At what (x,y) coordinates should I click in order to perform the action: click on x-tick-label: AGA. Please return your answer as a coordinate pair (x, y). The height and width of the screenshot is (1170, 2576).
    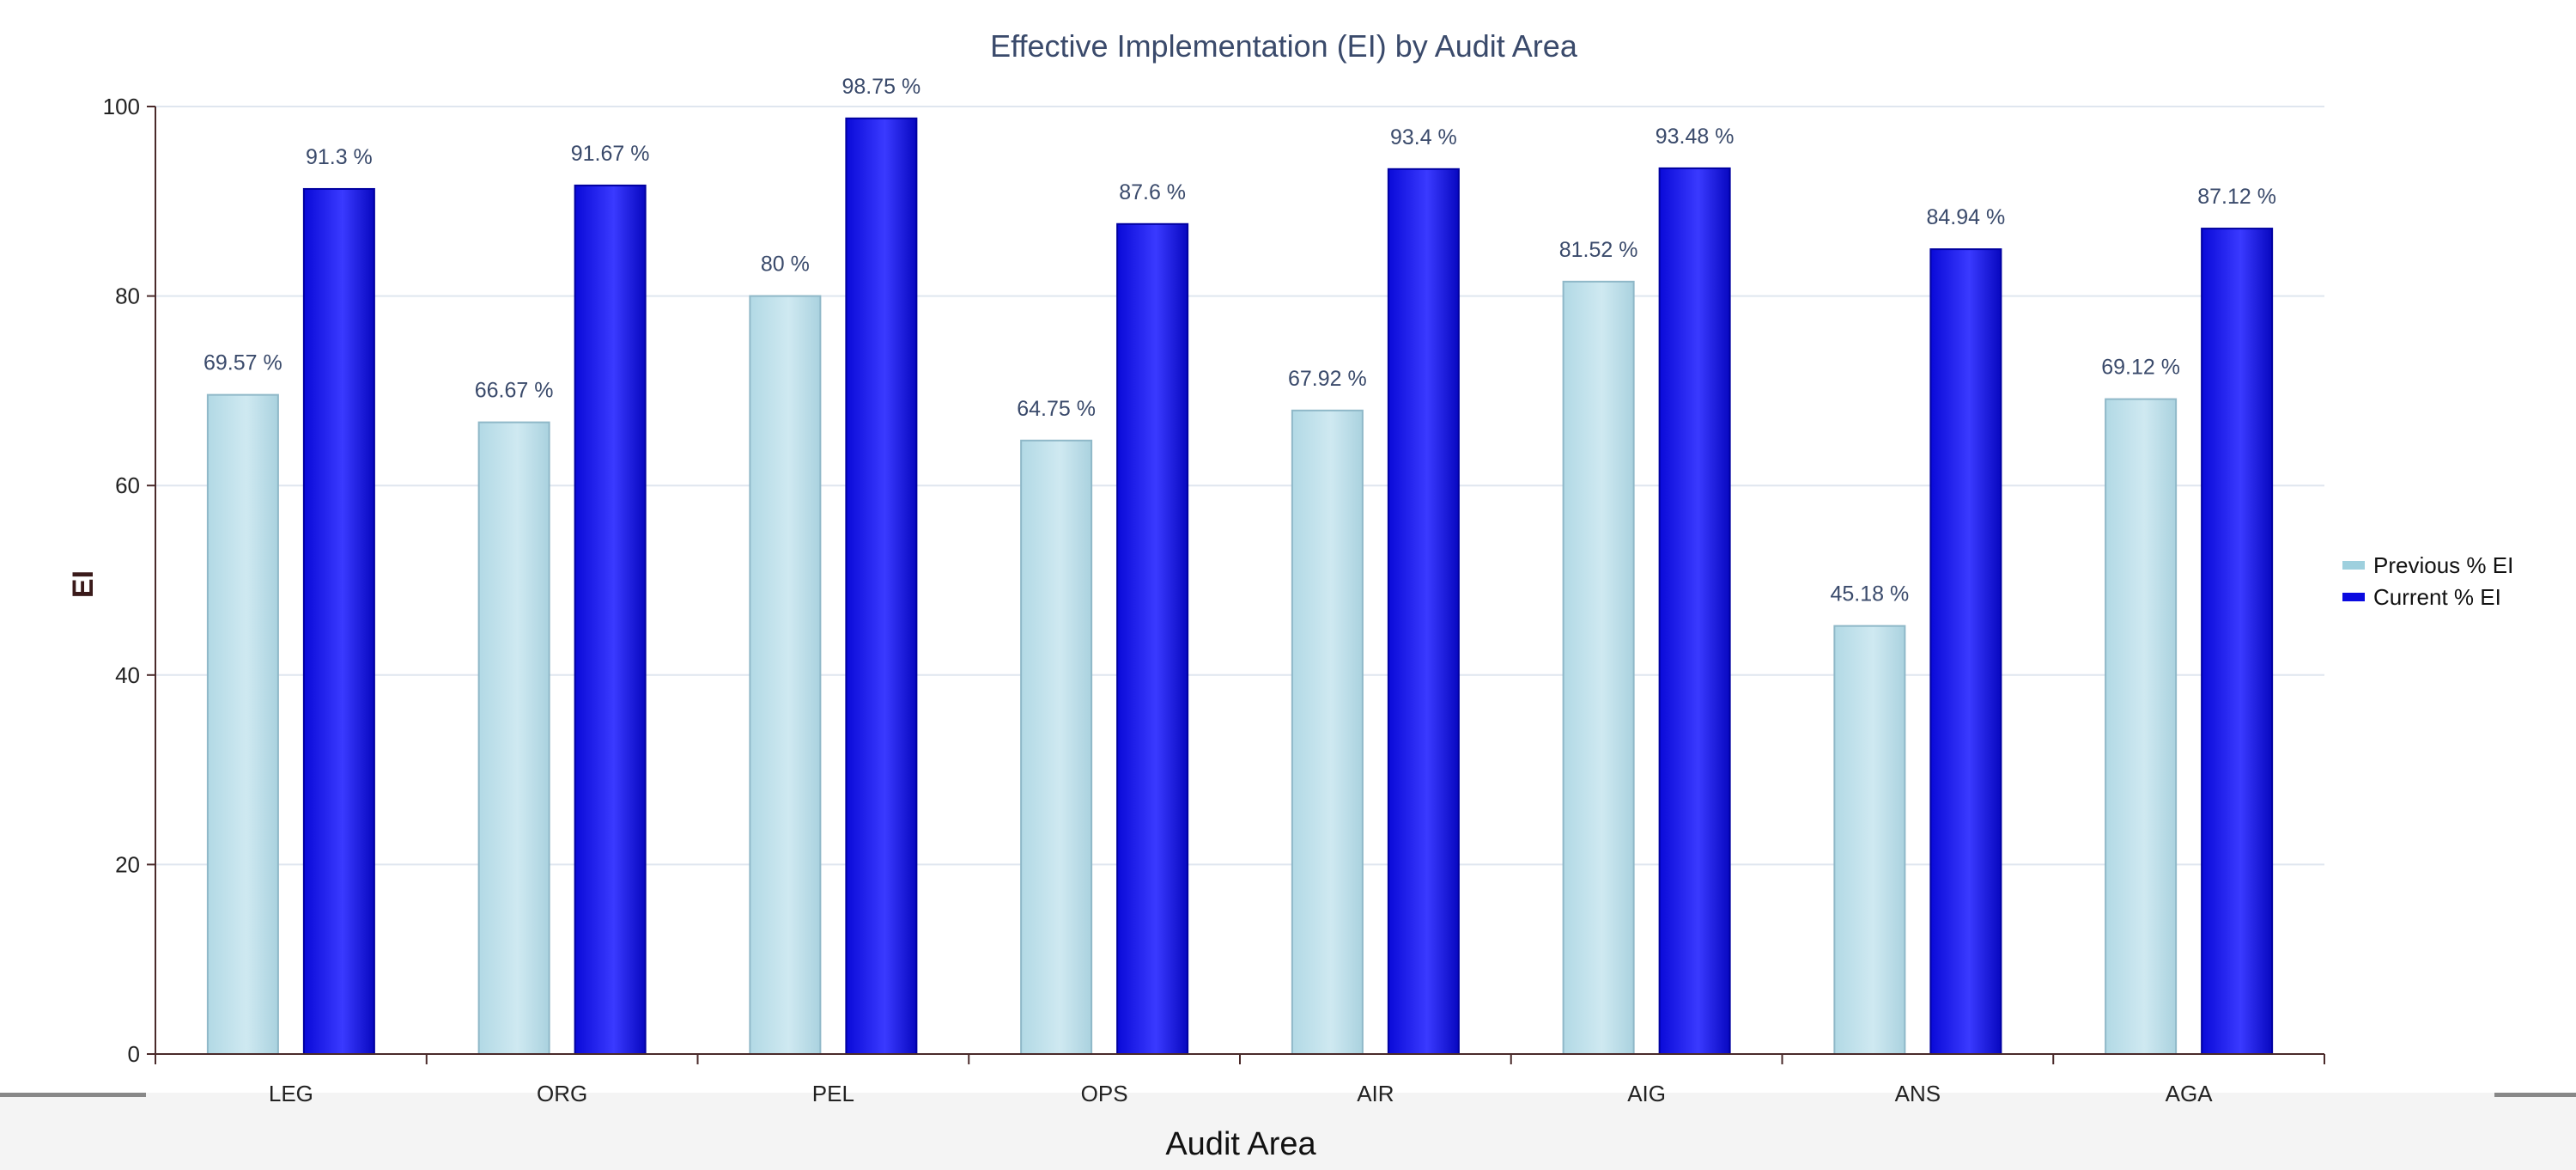
    Looking at the image, I should click on (2190, 1093).